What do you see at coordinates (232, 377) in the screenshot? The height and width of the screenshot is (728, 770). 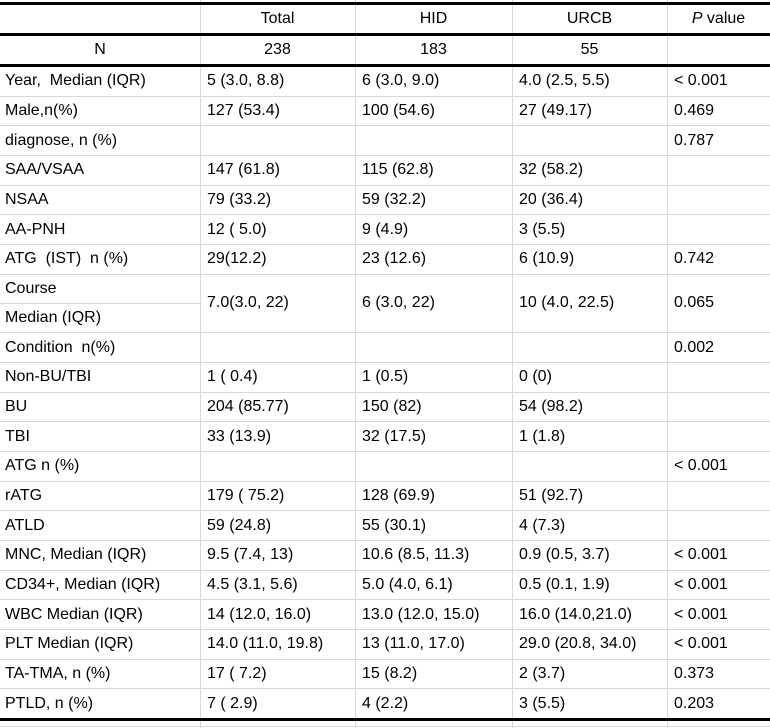 I see `cell-total: 1 ( 0.4)` at bounding box center [232, 377].